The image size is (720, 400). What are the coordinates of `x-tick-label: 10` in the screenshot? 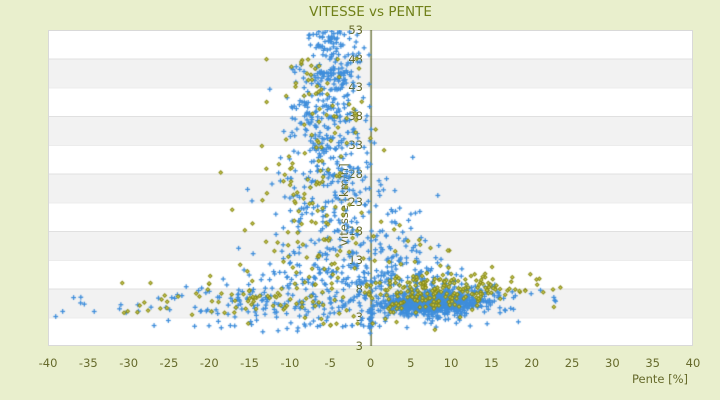 It's located at (451, 363).